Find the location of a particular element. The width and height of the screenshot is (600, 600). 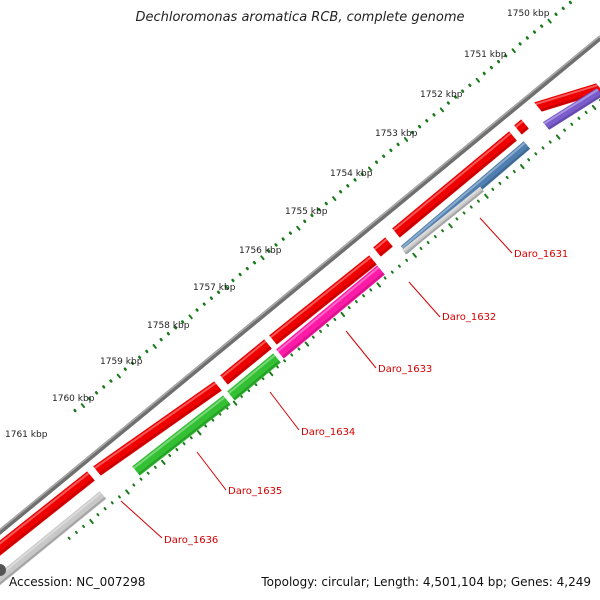

scroll-handle is located at coordinates (3, 570).